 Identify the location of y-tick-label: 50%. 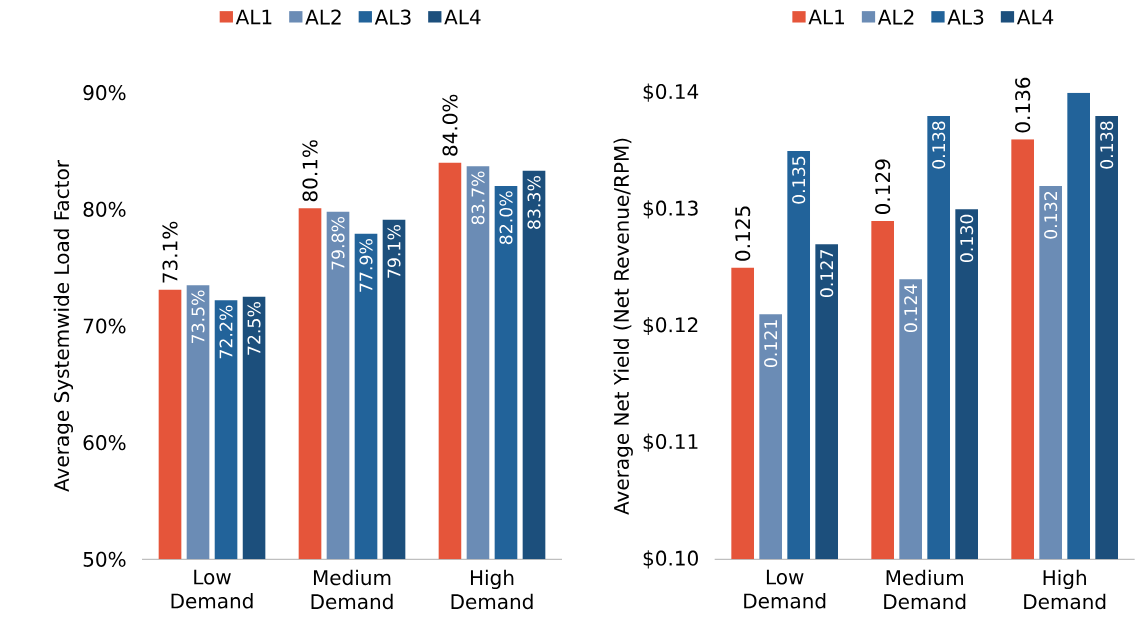
(104, 559).